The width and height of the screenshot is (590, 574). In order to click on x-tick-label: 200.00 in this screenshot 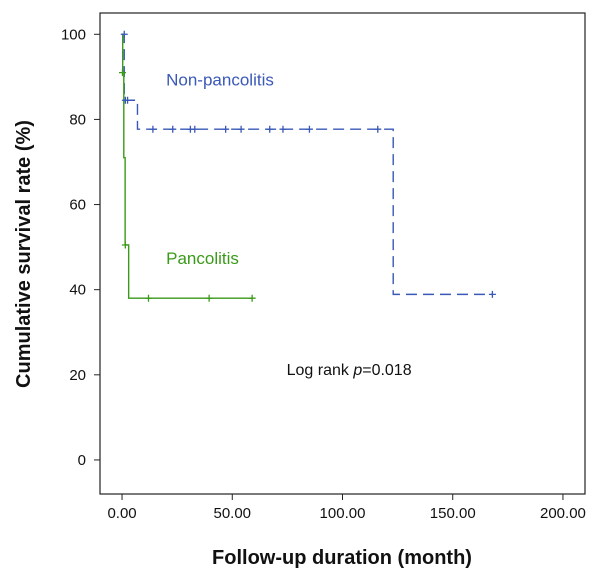, I will do `click(563, 513)`.